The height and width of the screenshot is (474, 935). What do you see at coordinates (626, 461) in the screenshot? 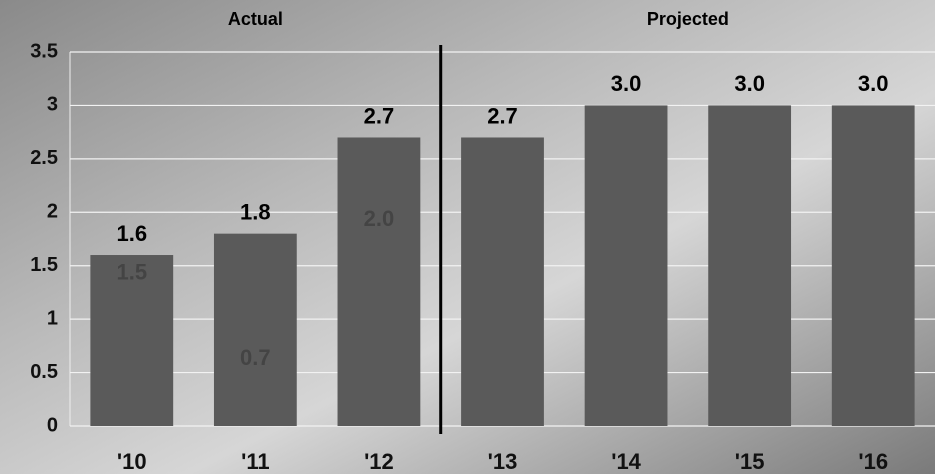
I see `x-tick-label: '14` at bounding box center [626, 461].